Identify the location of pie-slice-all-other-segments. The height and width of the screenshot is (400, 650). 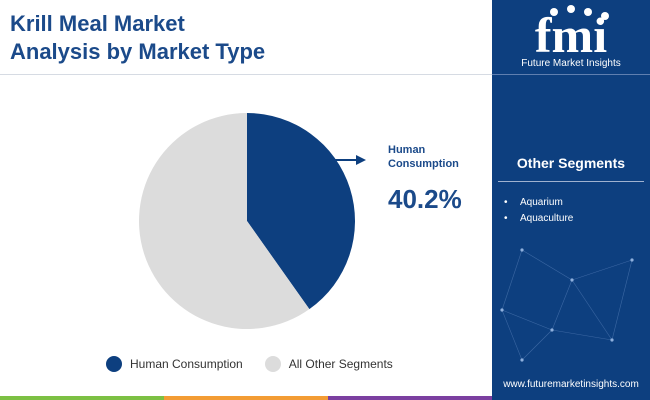
(224, 221).